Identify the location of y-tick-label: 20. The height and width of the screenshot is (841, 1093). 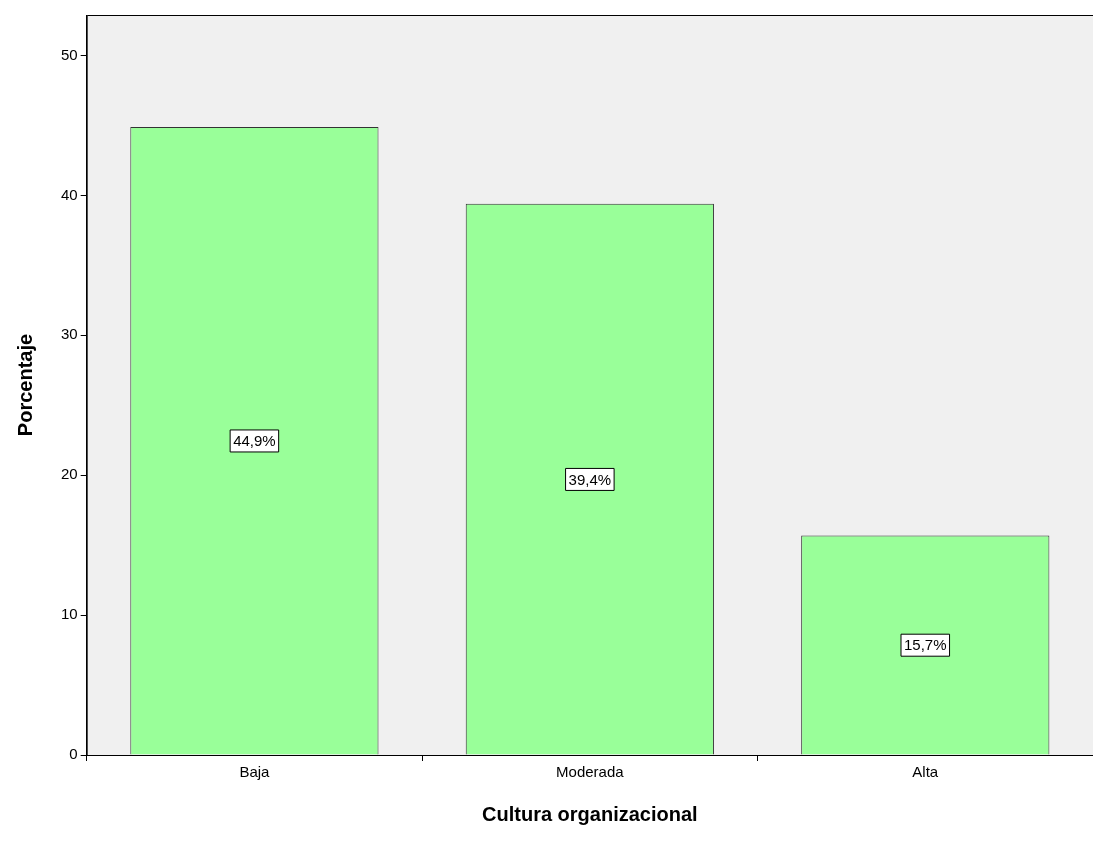
(69, 474).